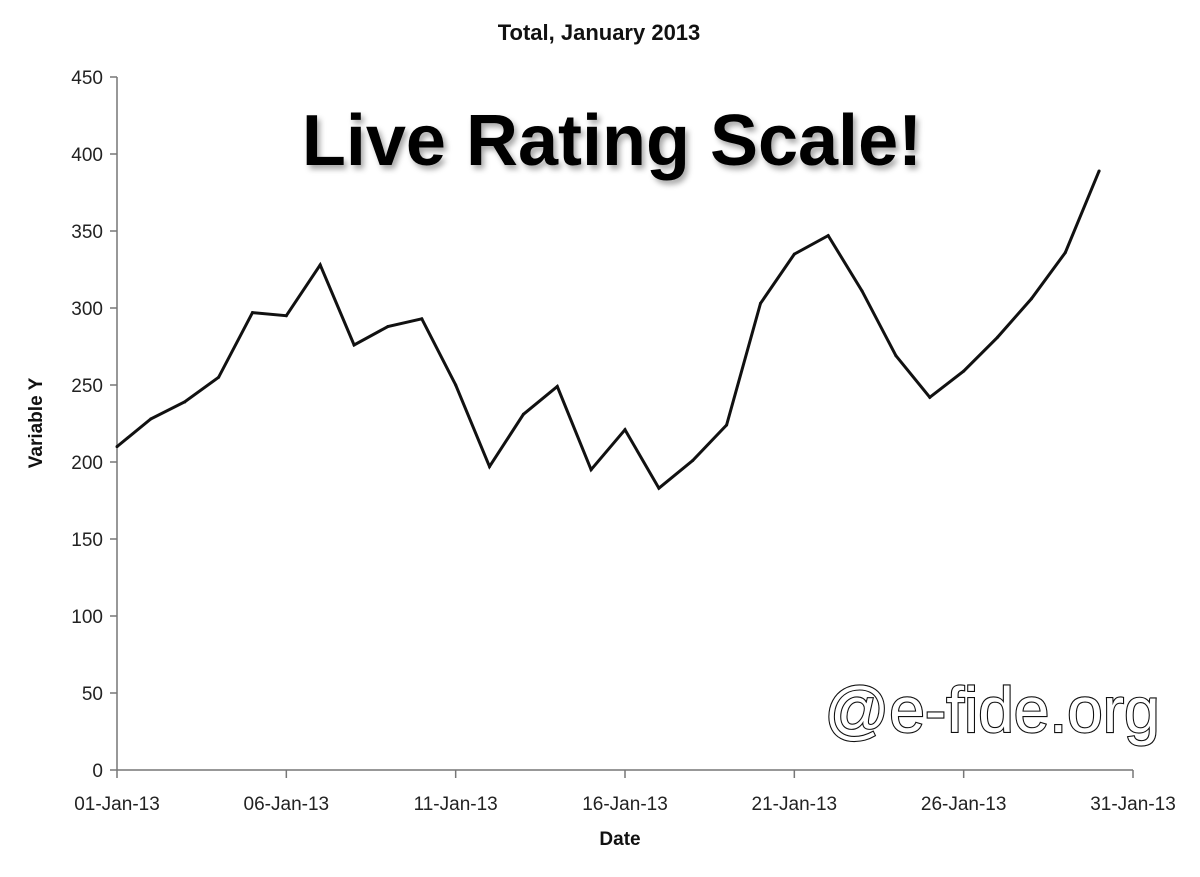  What do you see at coordinates (991, 710) in the screenshot?
I see `watermark-text: @e-fide.org` at bounding box center [991, 710].